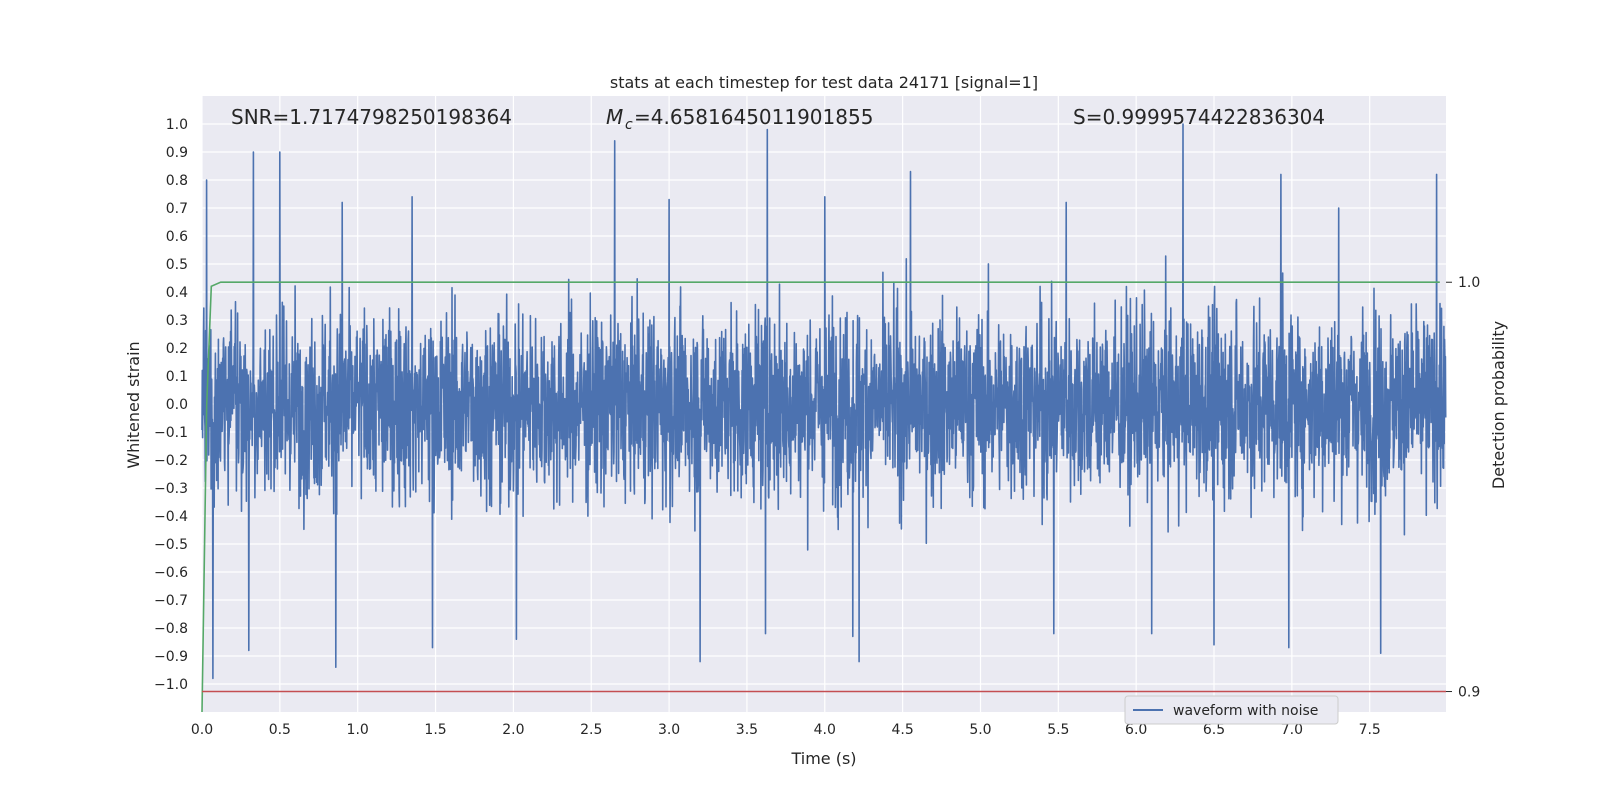 Image resolution: width=1600 pixels, height=800 pixels. What do you see at coordinates (1469, 283) in the screenshot?
I see `y2-tick-label: 1.0` at bounding box center [1469, 283].